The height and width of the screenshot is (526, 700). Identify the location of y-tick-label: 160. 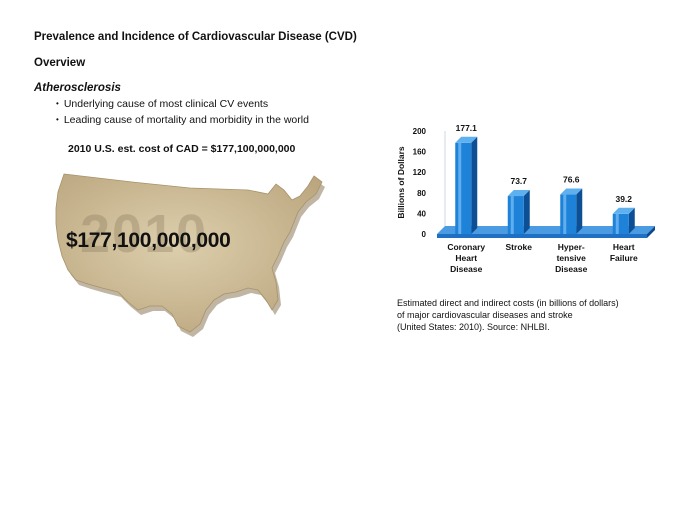
(420, 152).